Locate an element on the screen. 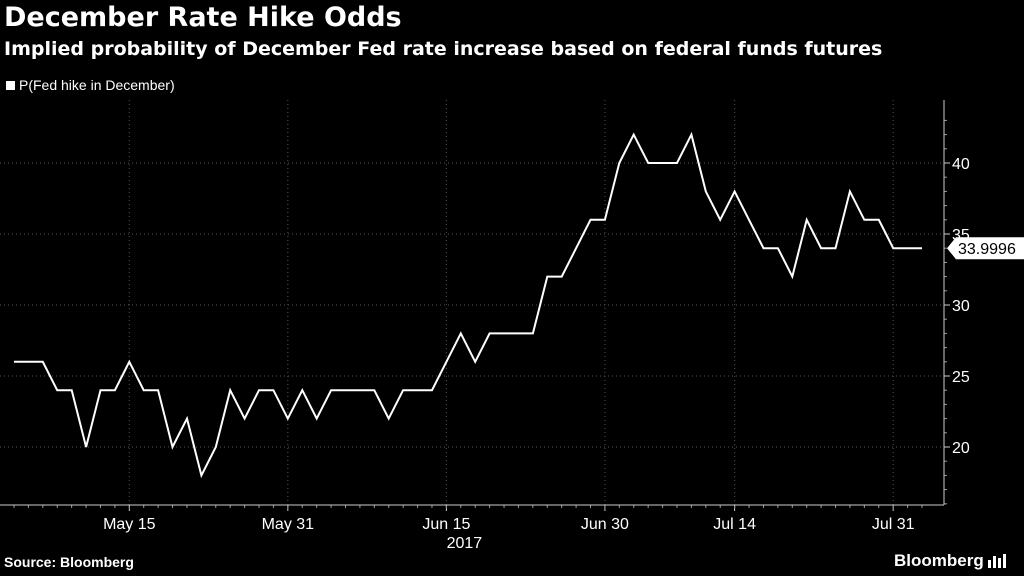  brand-name: Bloomberg is located at coordinates (939, 560).